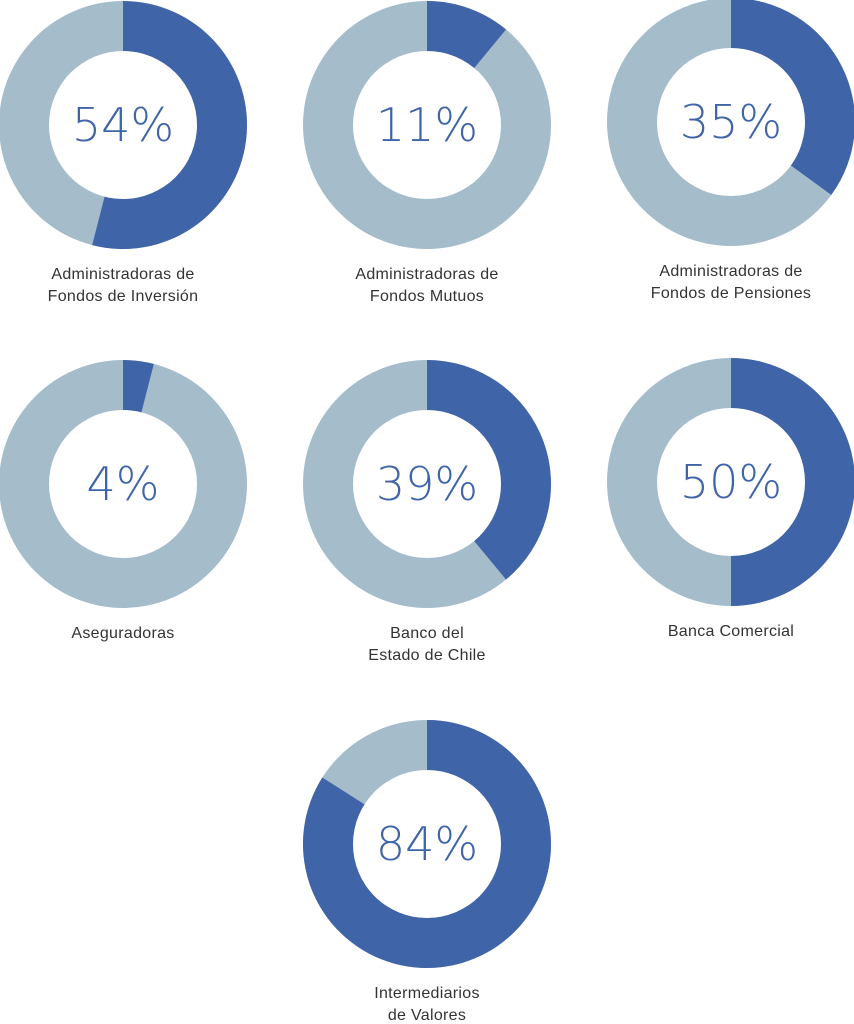 The height and width of the screenshot is (1024, 854). I want to click on donut-percent-label: 39%, so click(427, 484).